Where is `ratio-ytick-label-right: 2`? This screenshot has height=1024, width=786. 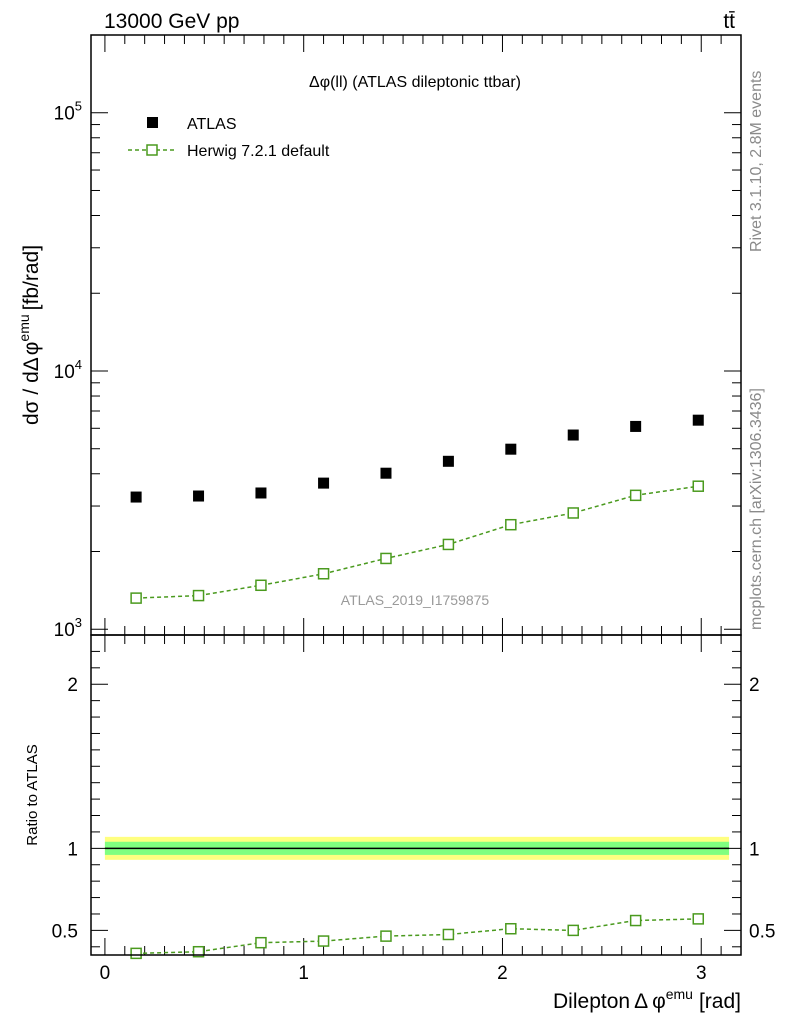 ratio-ytick-label-right: 2 is located at coordinates (754, 685).